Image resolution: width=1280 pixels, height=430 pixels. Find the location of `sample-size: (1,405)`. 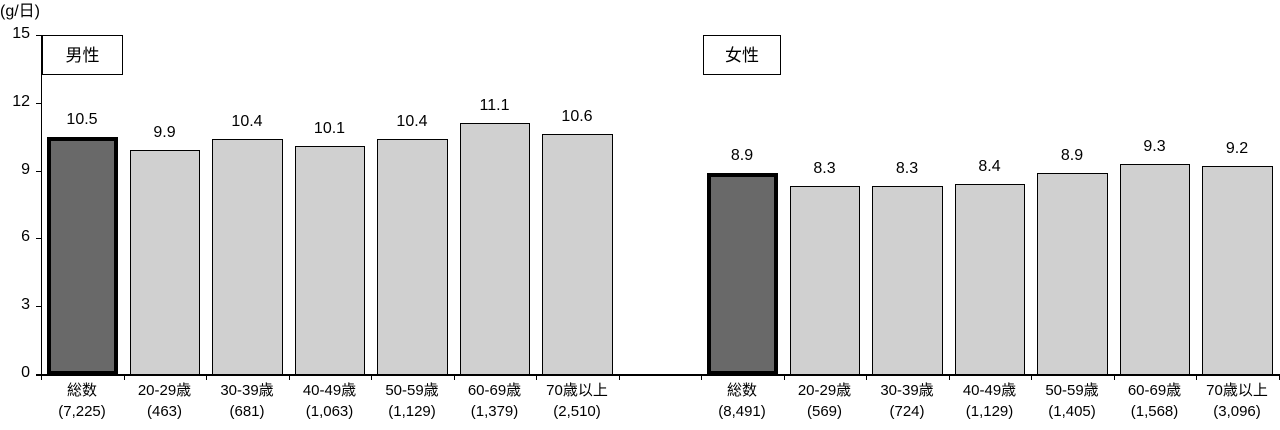

sample-size: (1,405) is located at coordinates (1072, 411).